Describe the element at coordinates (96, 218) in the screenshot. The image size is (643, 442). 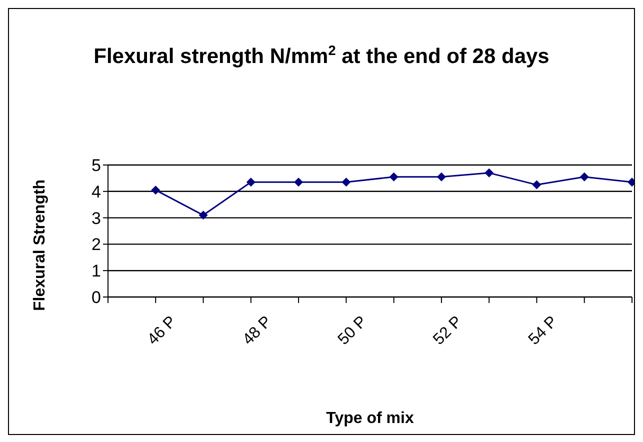
I see `y-tick-label: 3` at that location.